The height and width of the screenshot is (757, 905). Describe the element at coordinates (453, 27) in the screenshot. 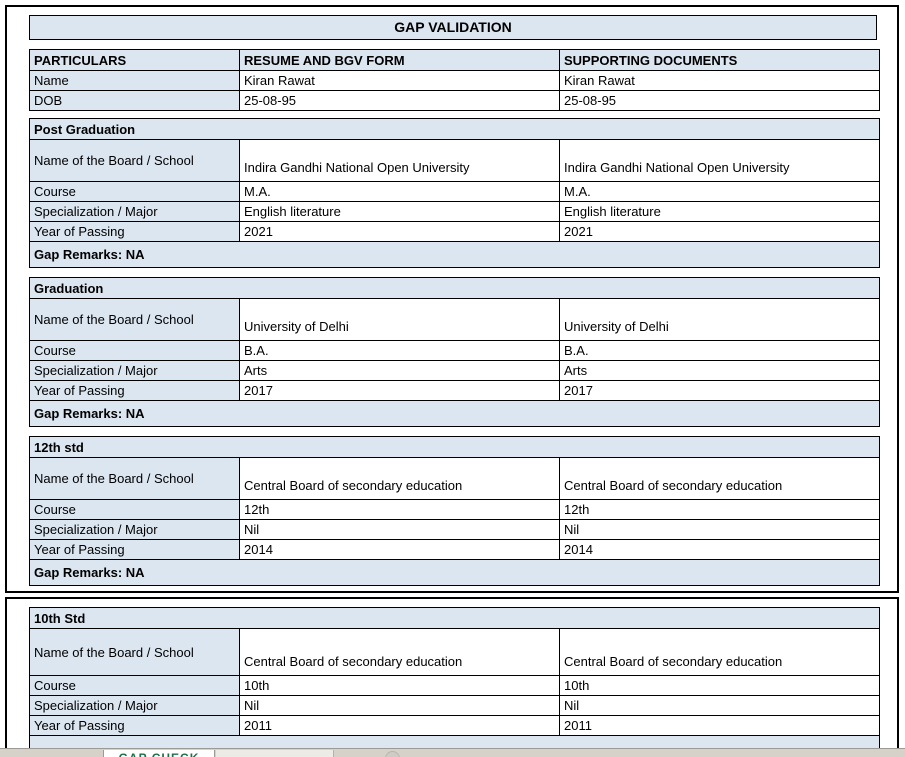

I see `page-title: GAP VALIDATION` at that location.